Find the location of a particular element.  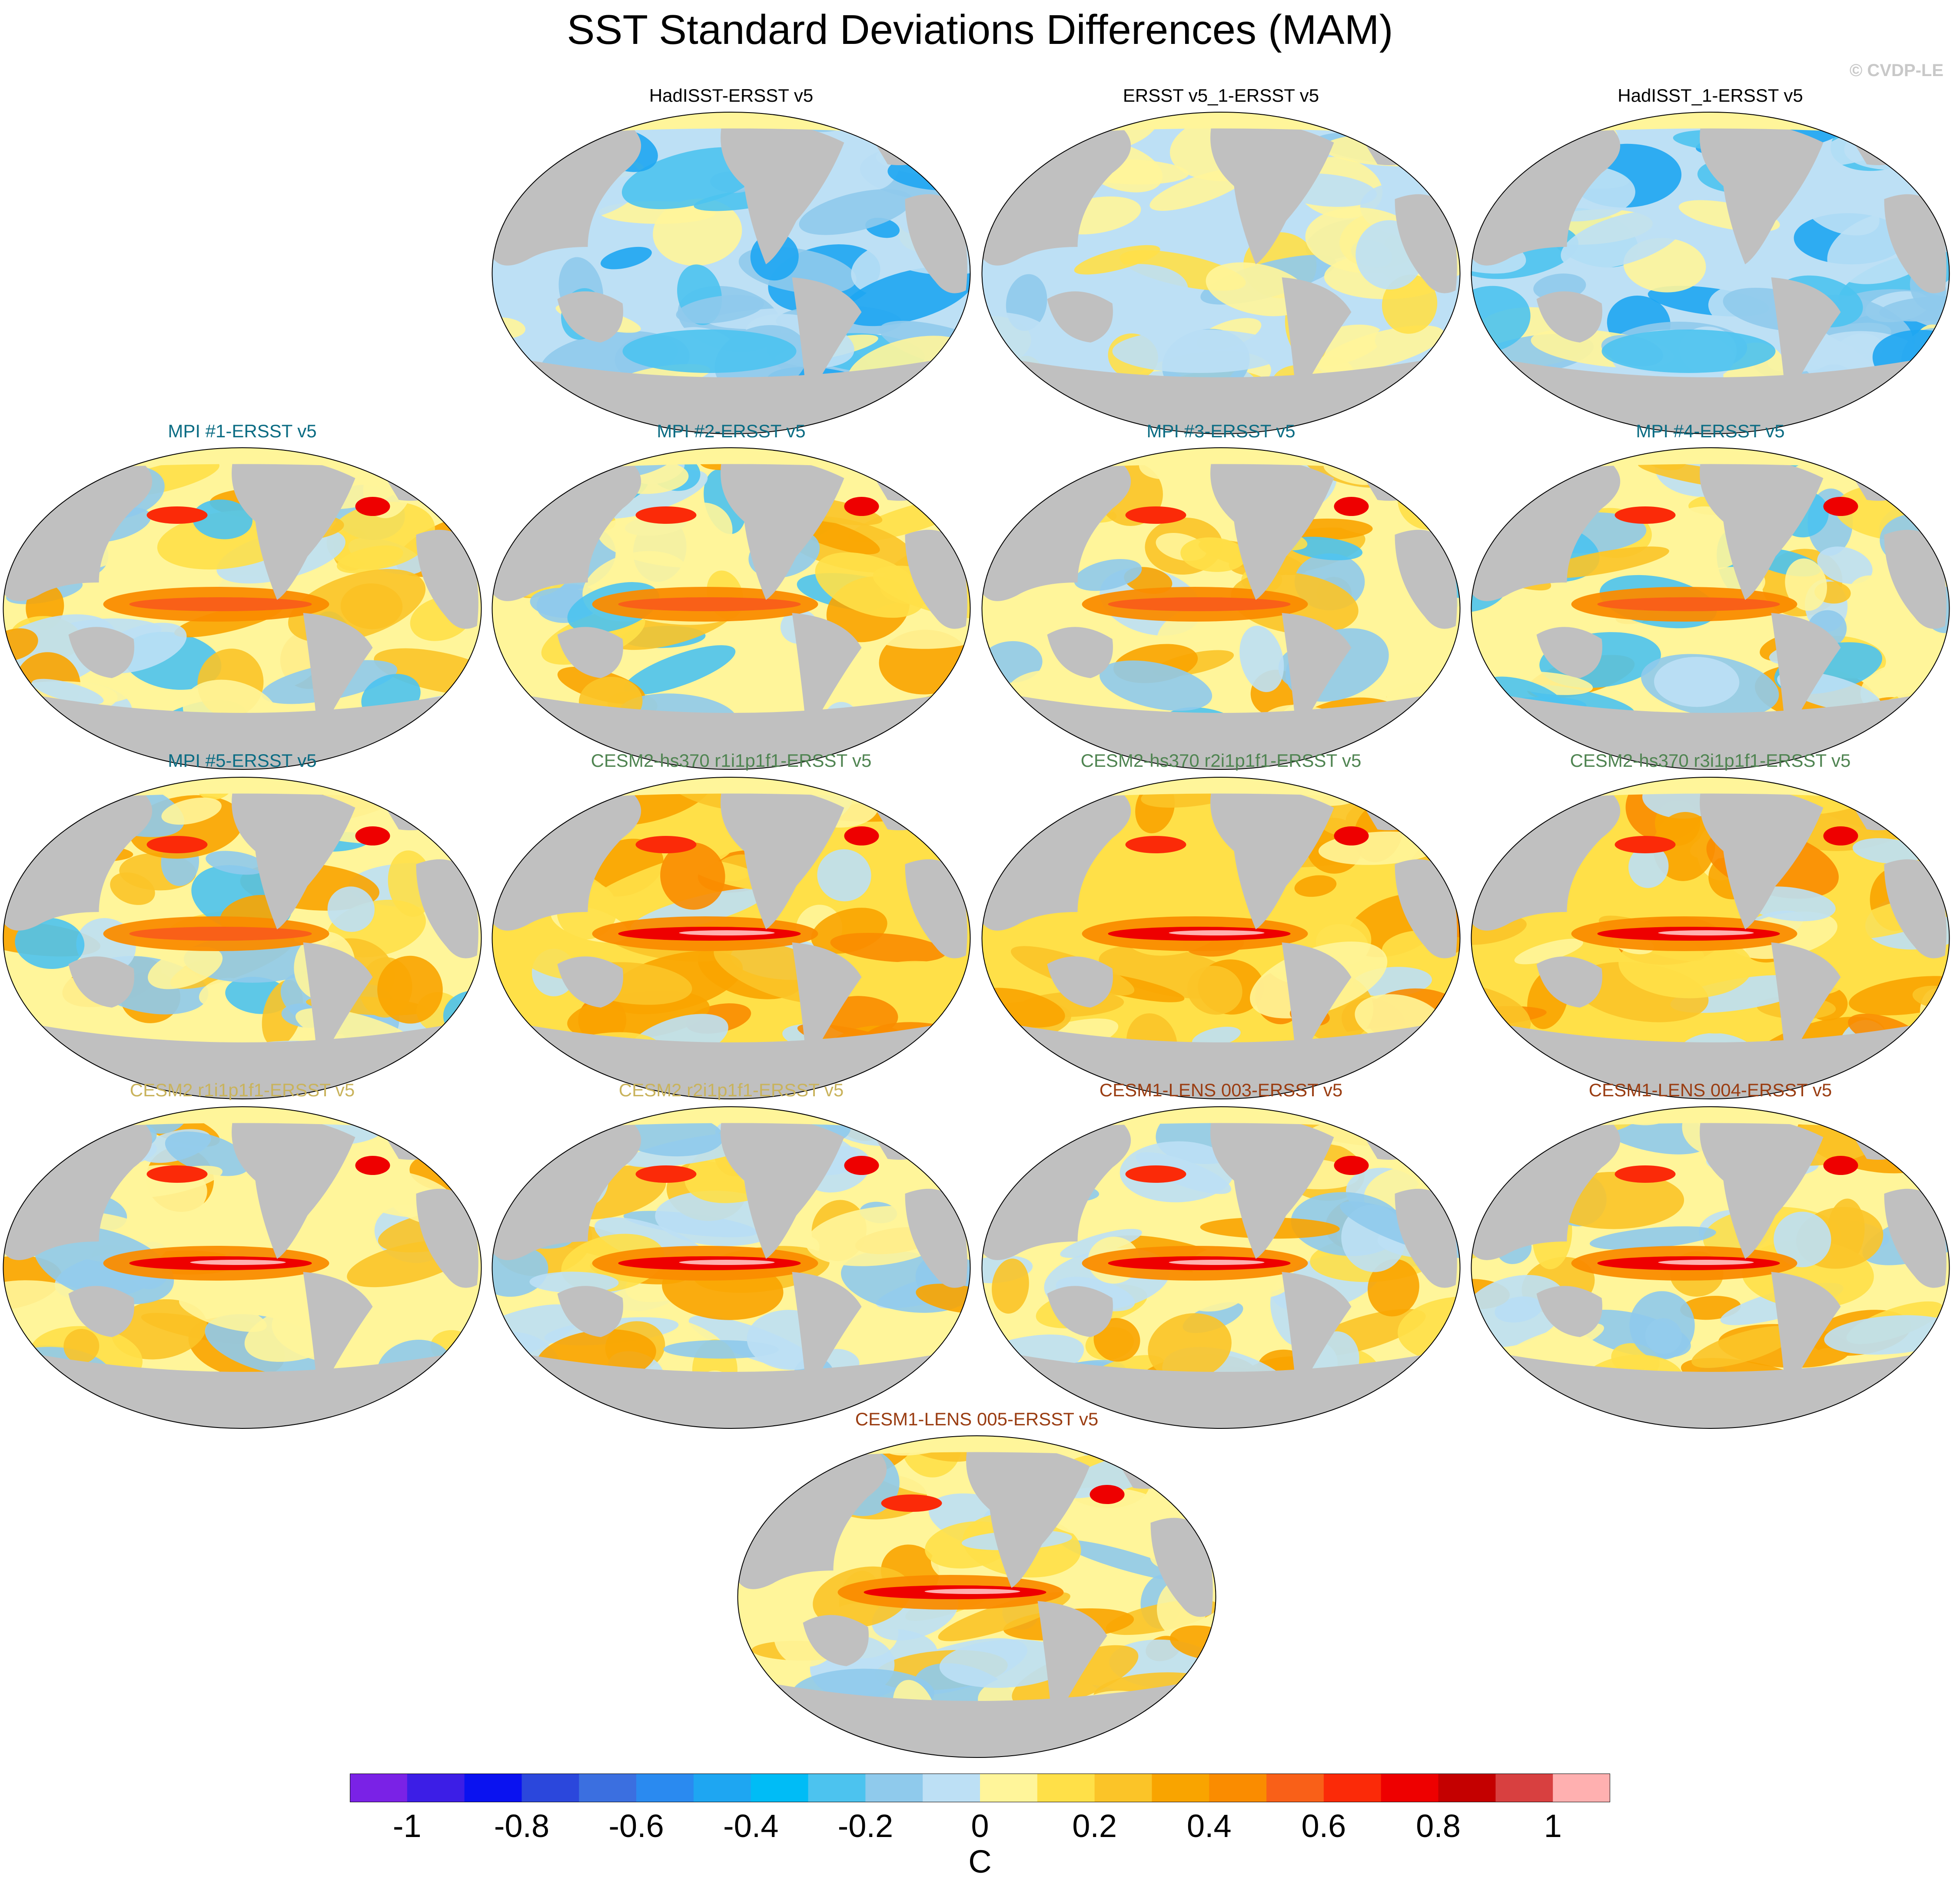

map-panel: MPI #4-ERSST v5 is located at coordinates (1710, 596).